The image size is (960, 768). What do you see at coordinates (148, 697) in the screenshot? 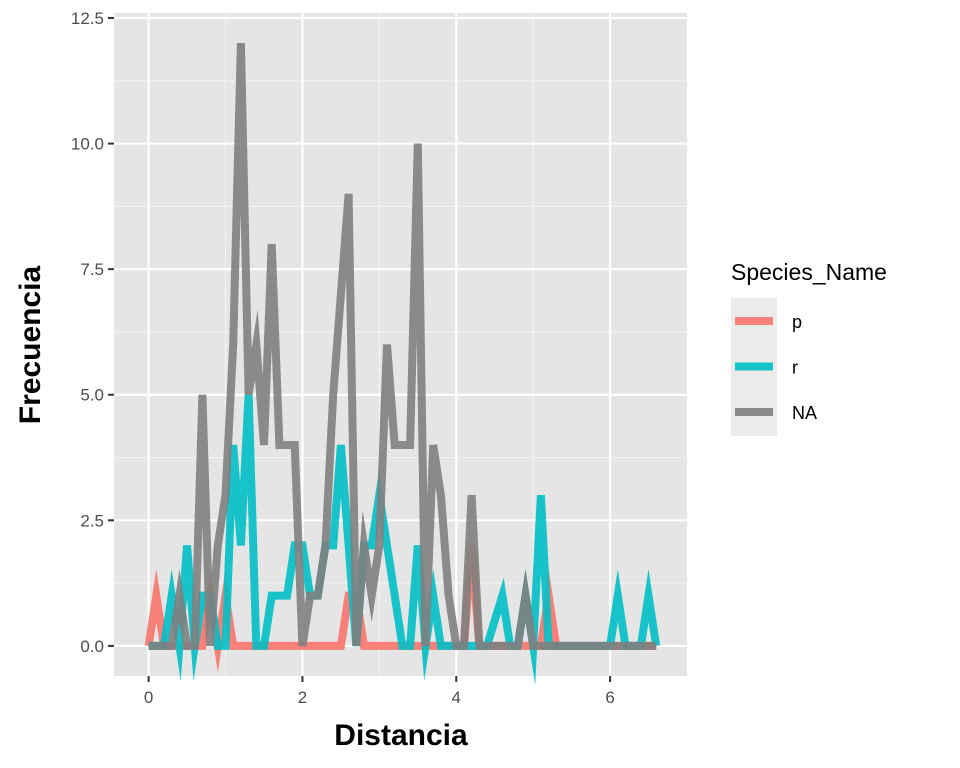
I see `x-tick-label: 0` at bounding box center [148, 697].